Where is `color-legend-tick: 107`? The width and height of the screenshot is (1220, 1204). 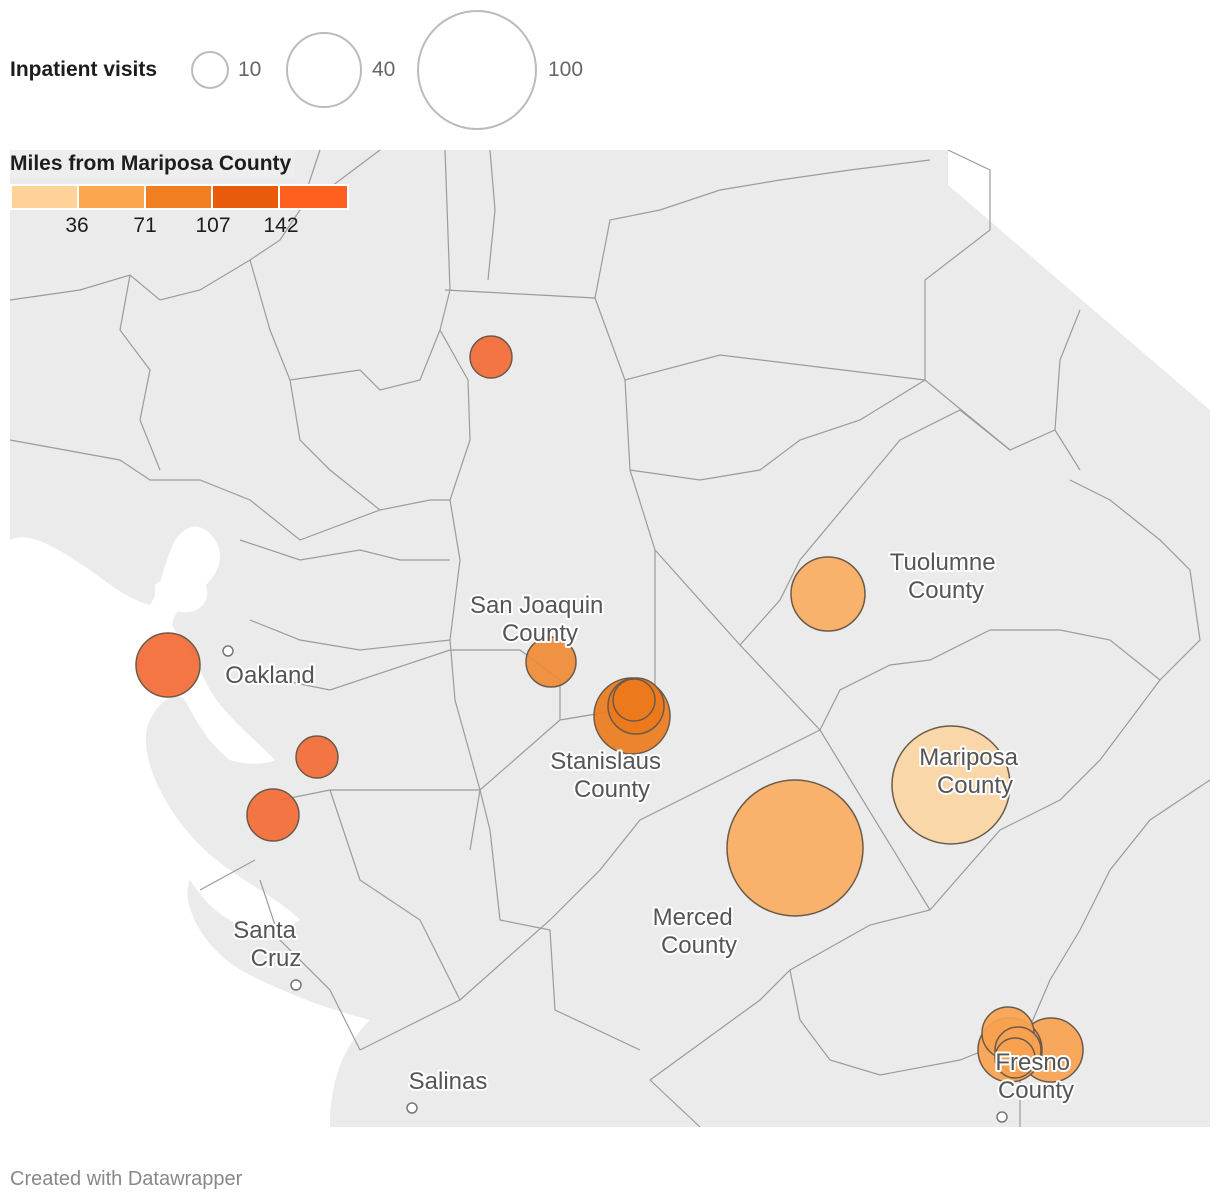 color-legend-tick: 107 is located at coordinates (213, 225).